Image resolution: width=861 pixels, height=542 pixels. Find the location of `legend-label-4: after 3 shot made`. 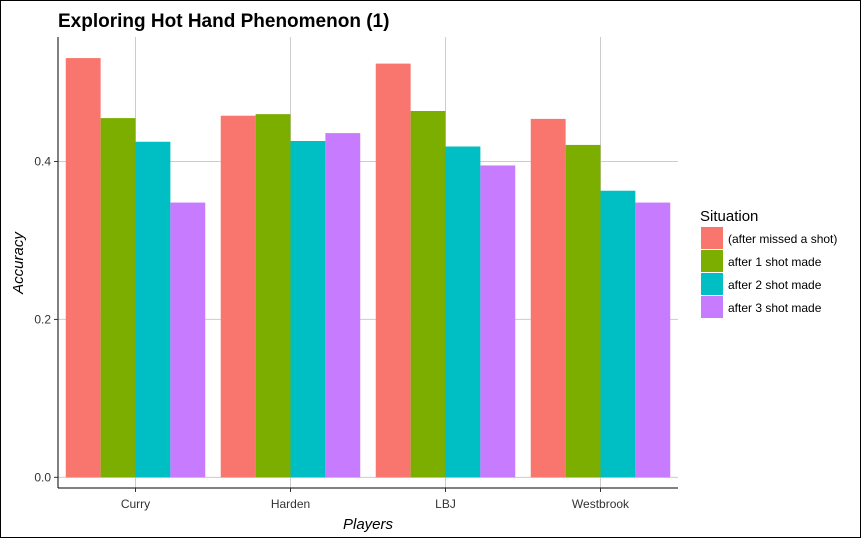

legend-label-4: after 3 shot made is located at coordinates (775, 308).